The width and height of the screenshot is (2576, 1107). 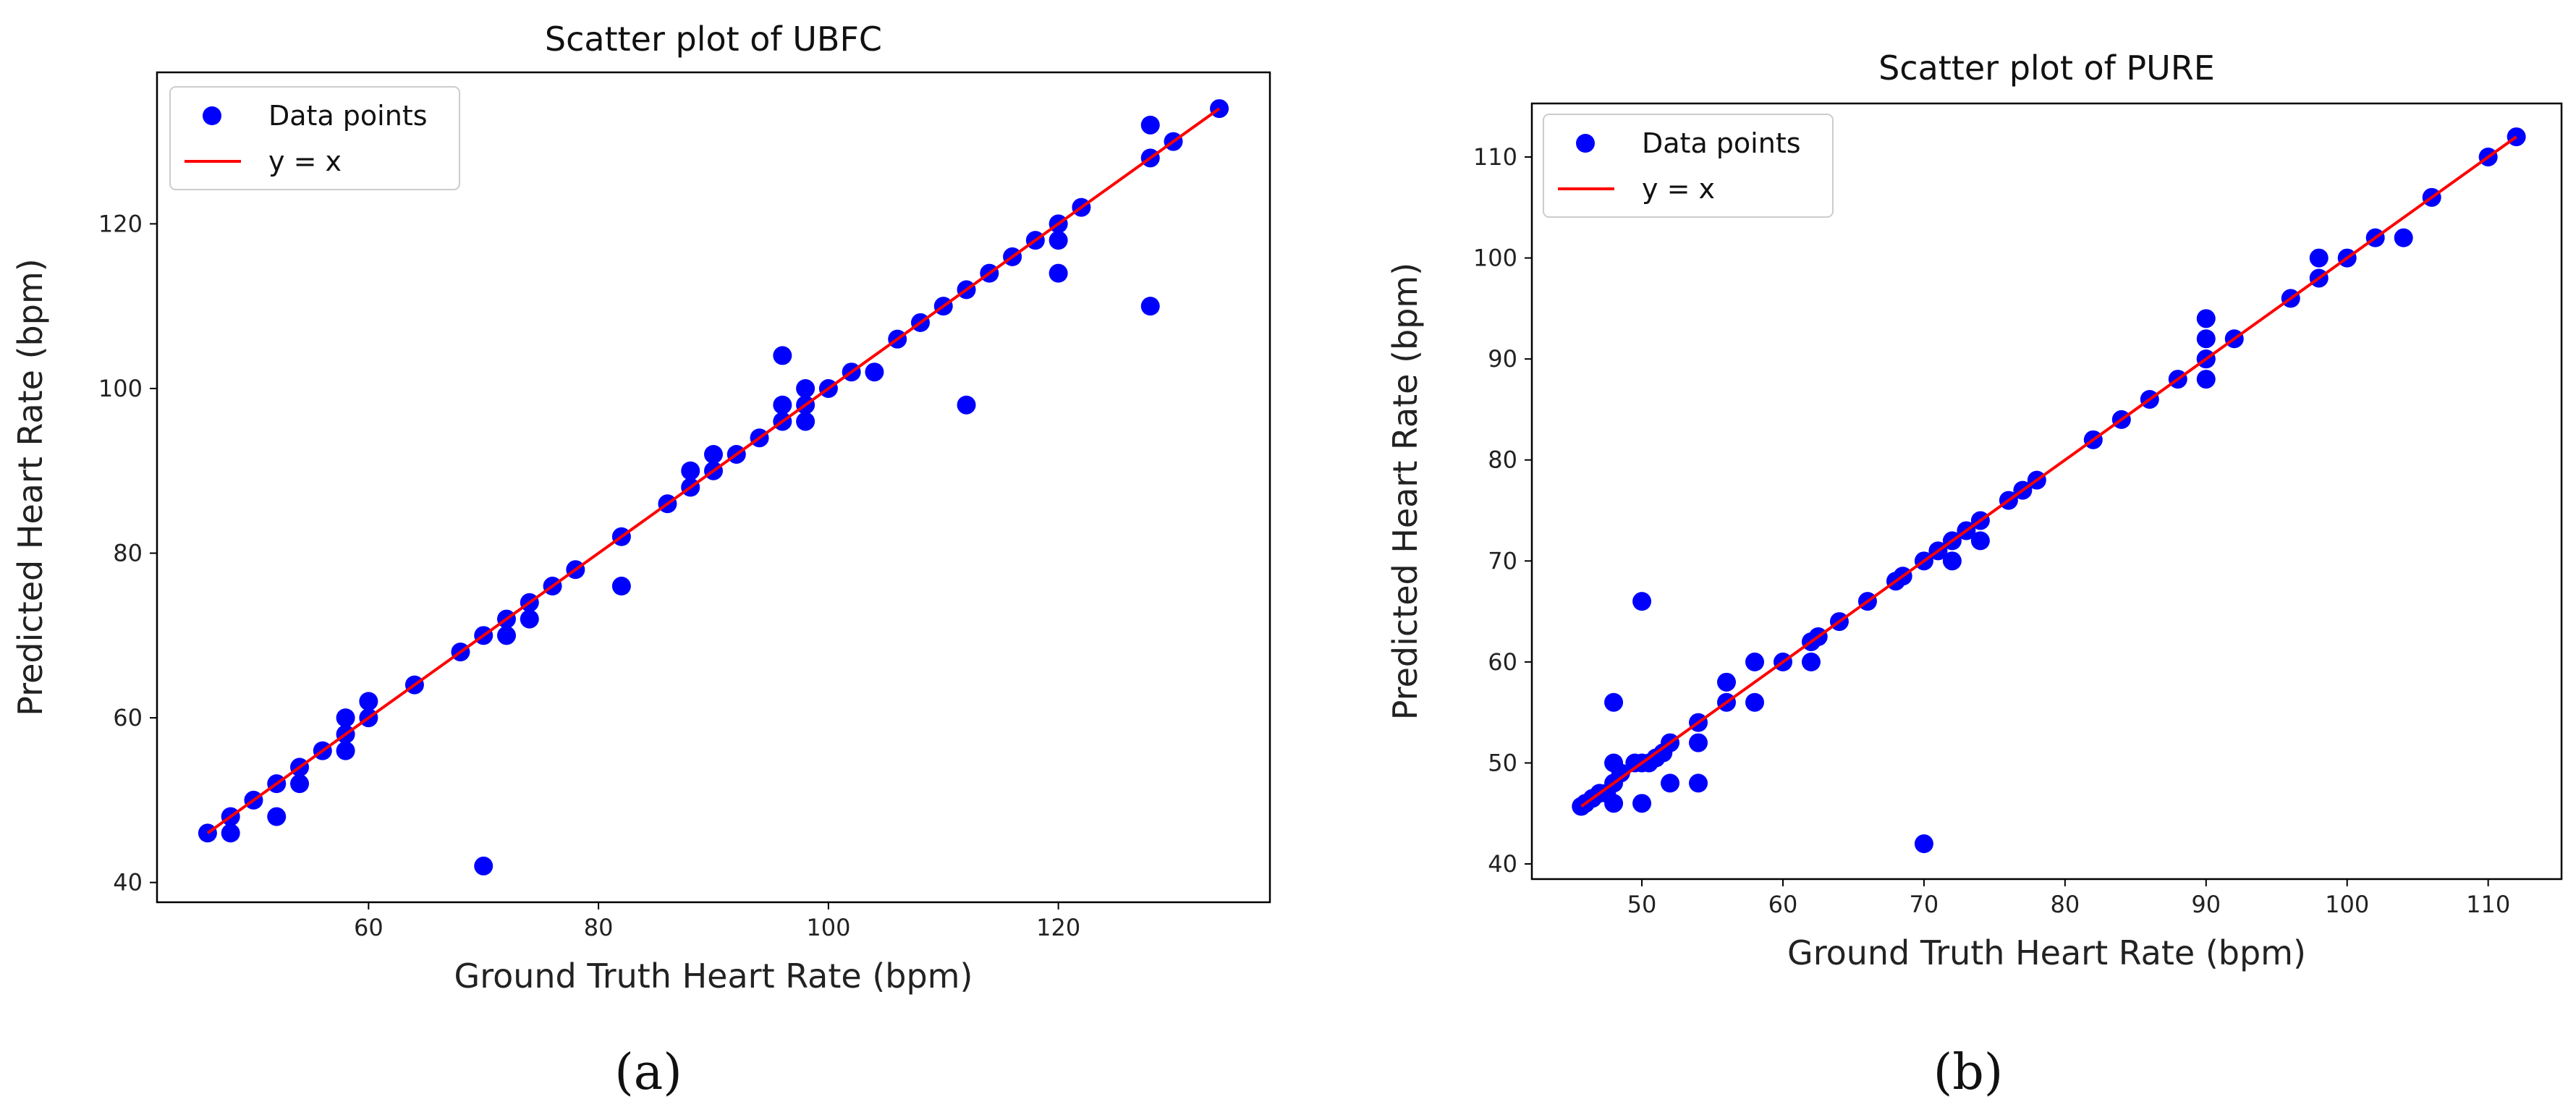 What do you see at coordinates (1642, 904) in the screenshot?
I see `x-tick-label: 50` at bounding box center [1642, 904].